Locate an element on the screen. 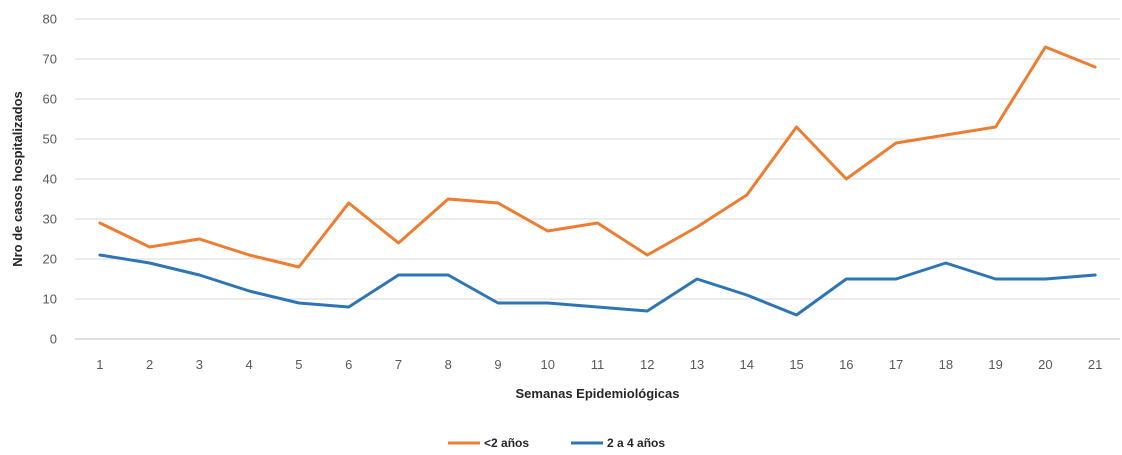 The width and height of the screenshot is (1122, 455). x-tick-label: 12 is located at coordinates (647, 364).